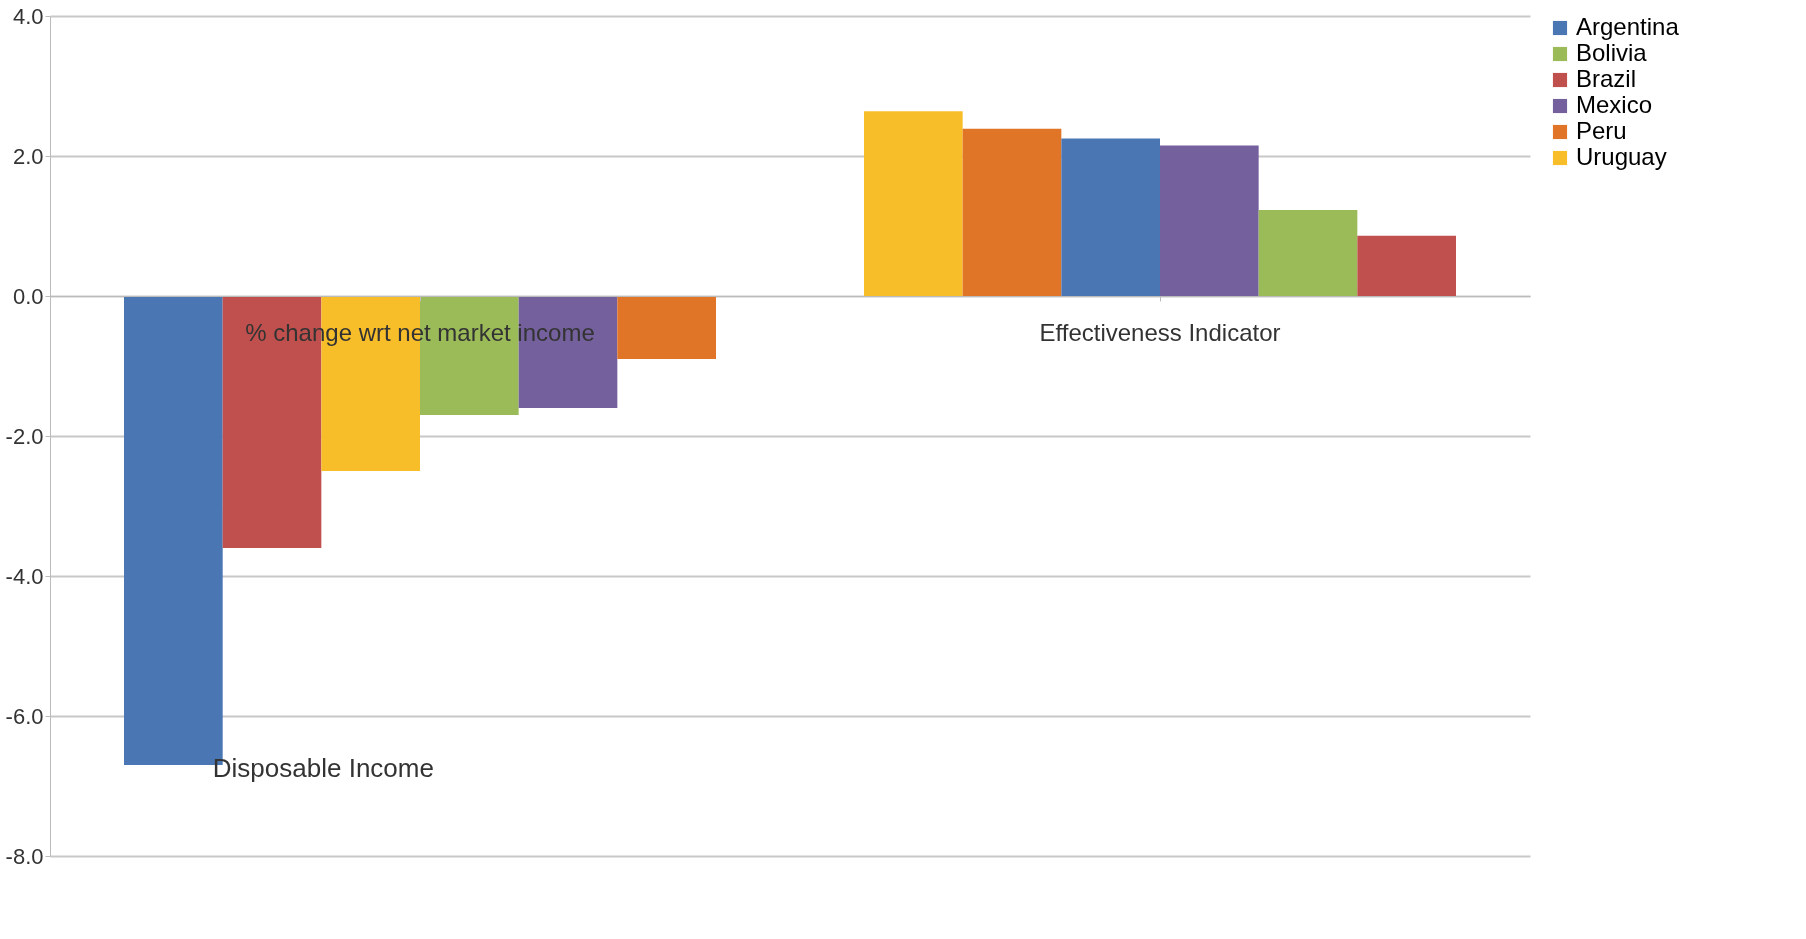 Image resolution: width=1806 pixels, height=939 pixels. What do you see at coordinates (24, 576) in the screenshot?
I see `y-tick-label: -4.0` at bounding box center [24, 576].